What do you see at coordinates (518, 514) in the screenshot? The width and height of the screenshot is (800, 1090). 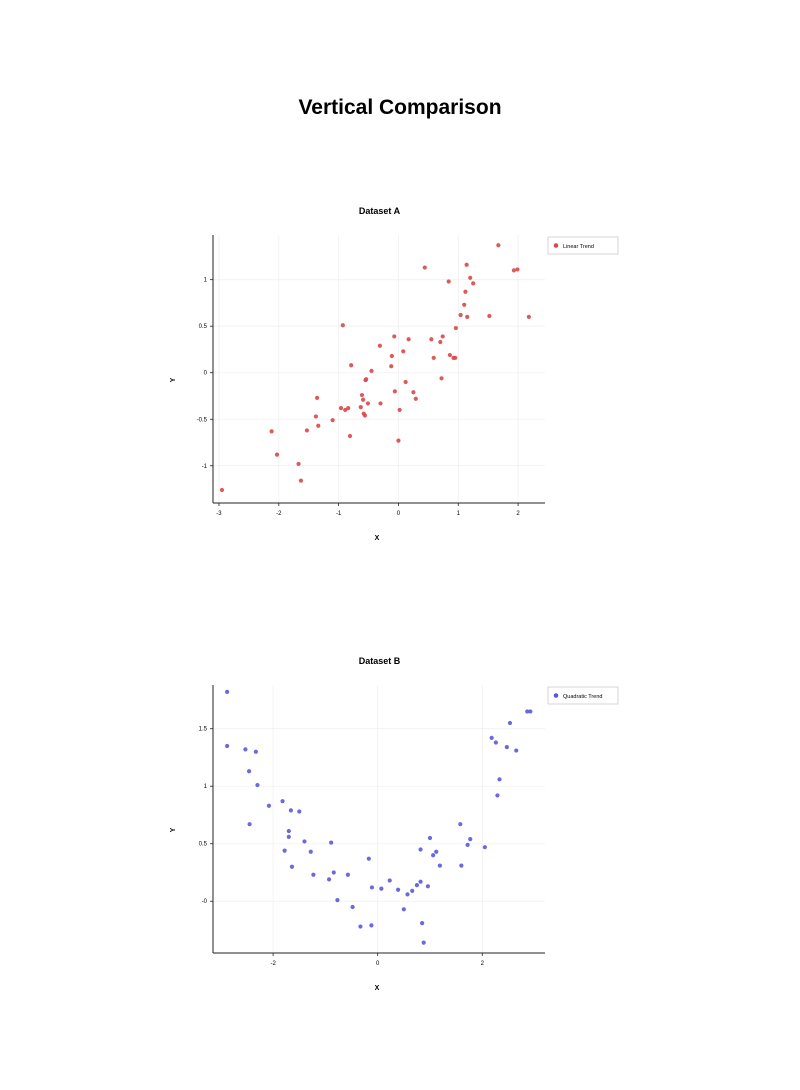 I see `x-tick-label: 2` at bounding box center [518, 514].